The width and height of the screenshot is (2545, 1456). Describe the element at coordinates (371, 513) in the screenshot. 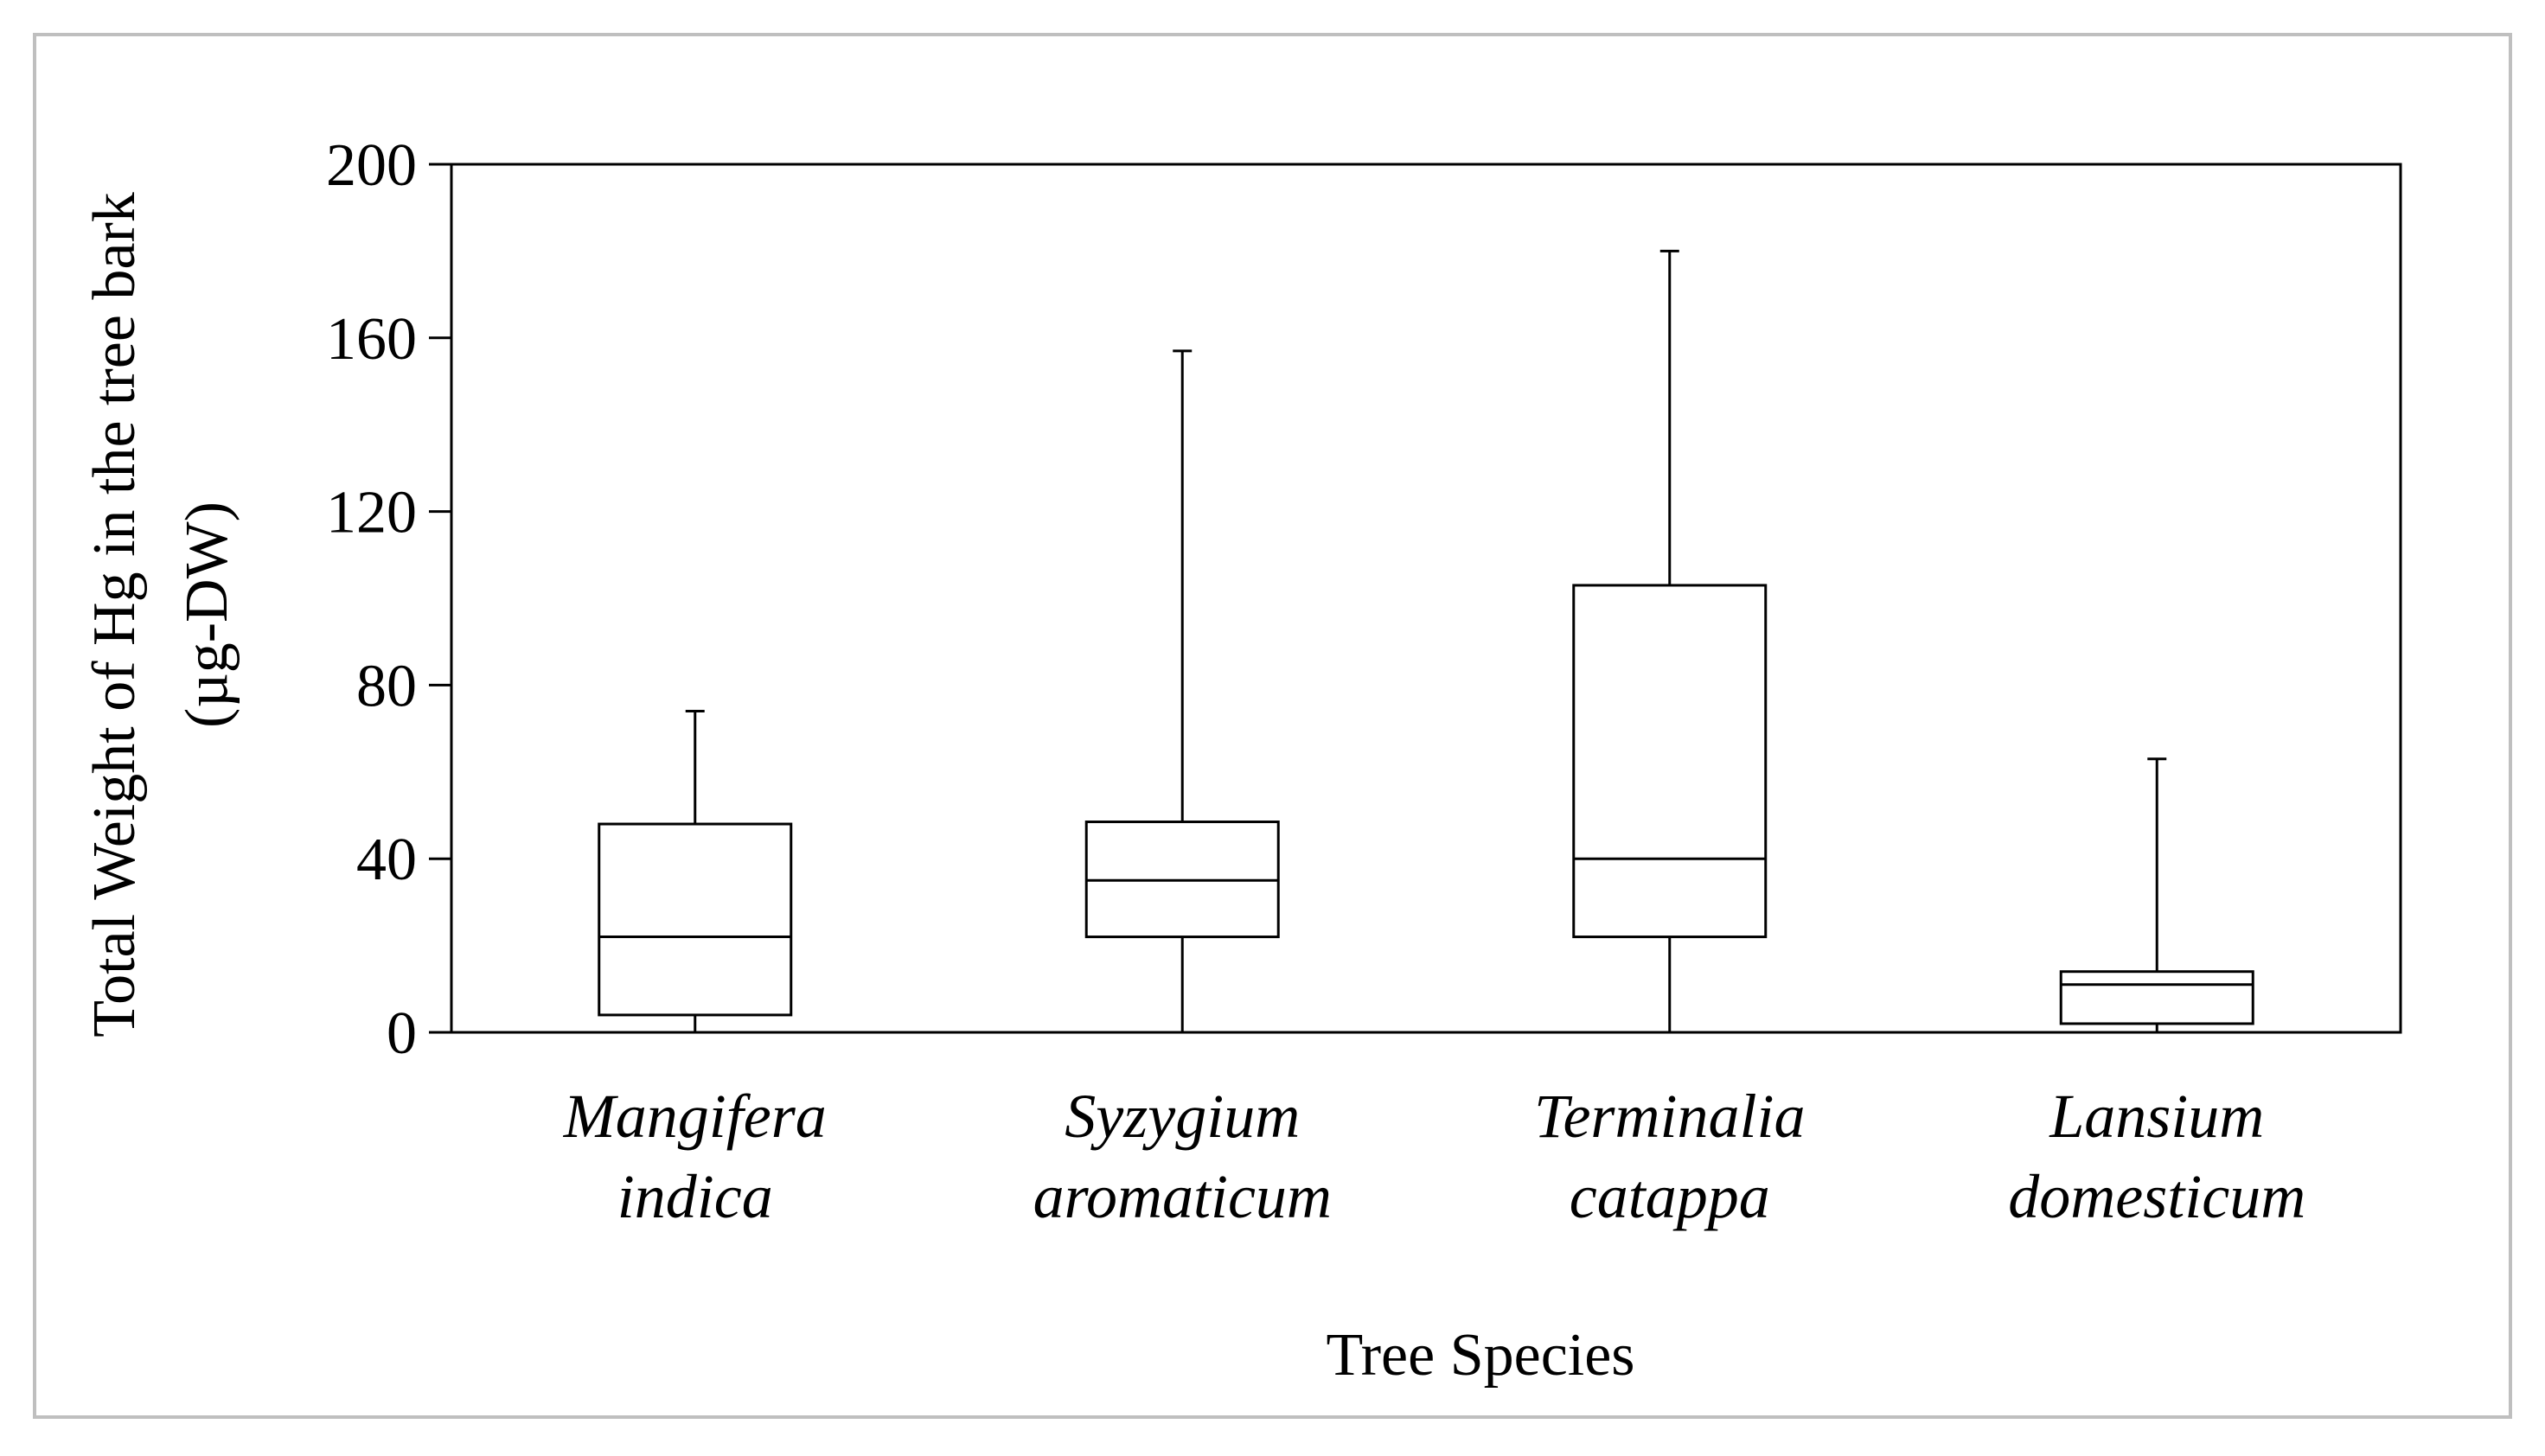

I see `y-tick-label: 120` at that location.